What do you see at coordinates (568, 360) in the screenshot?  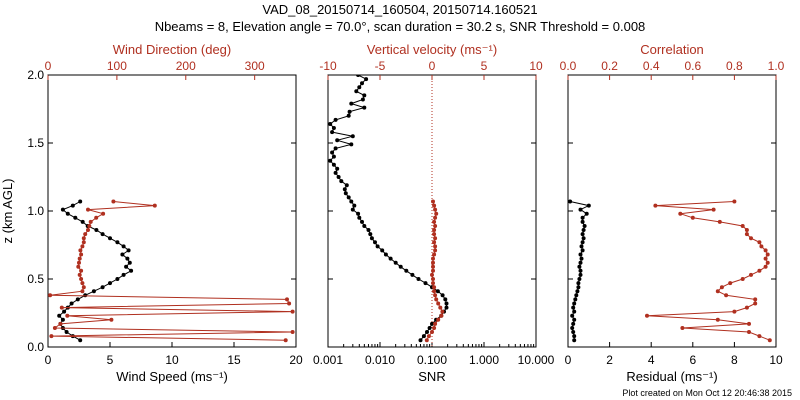 I see `bottom-tick-label: 0` at bounding box center [568, 360].